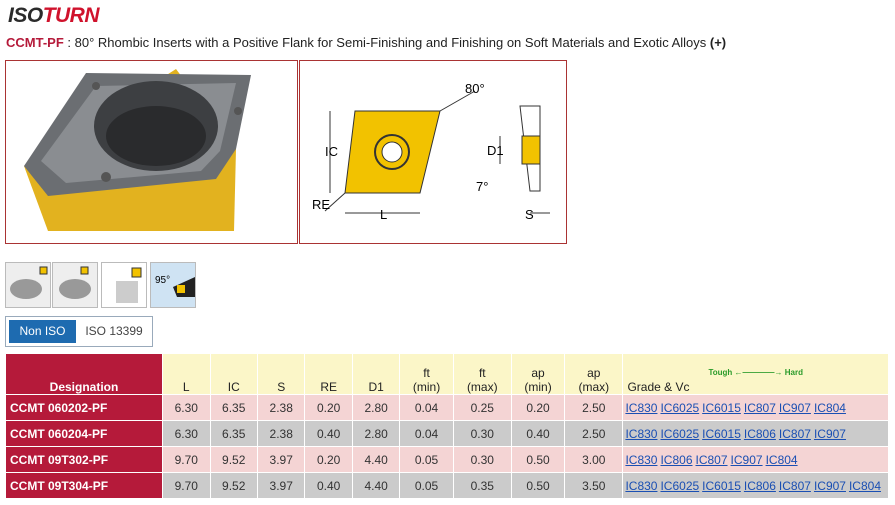 This screenshot has width=895, height=505. What do you see at coordinates (793, 372) in the screenshot?
I see `scale-hard: Hard` at bounding box center [793, 372].